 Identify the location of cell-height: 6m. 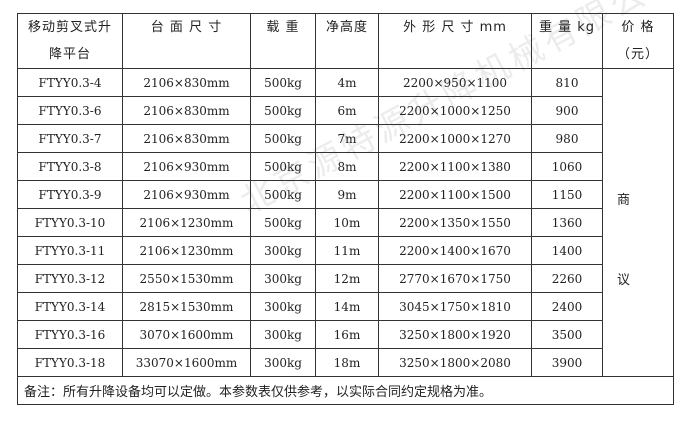
(347, 110).